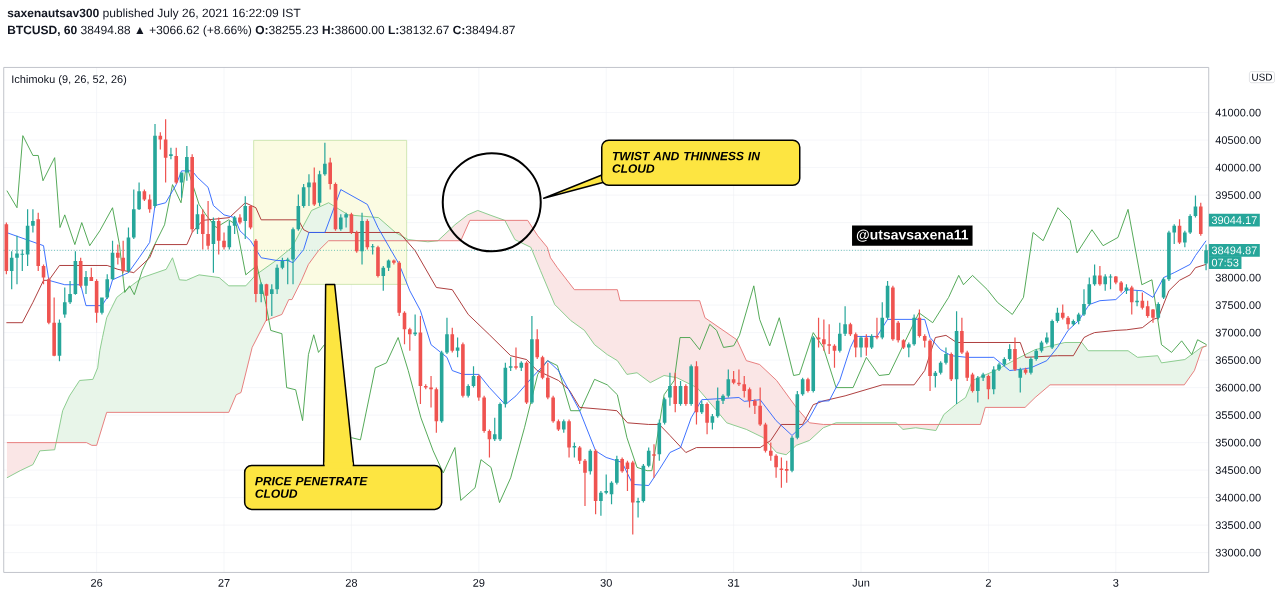  Describe the element at coordinates (1238, 552) in the screenshot. I see `y-tick-label: 33000.00` at that location.